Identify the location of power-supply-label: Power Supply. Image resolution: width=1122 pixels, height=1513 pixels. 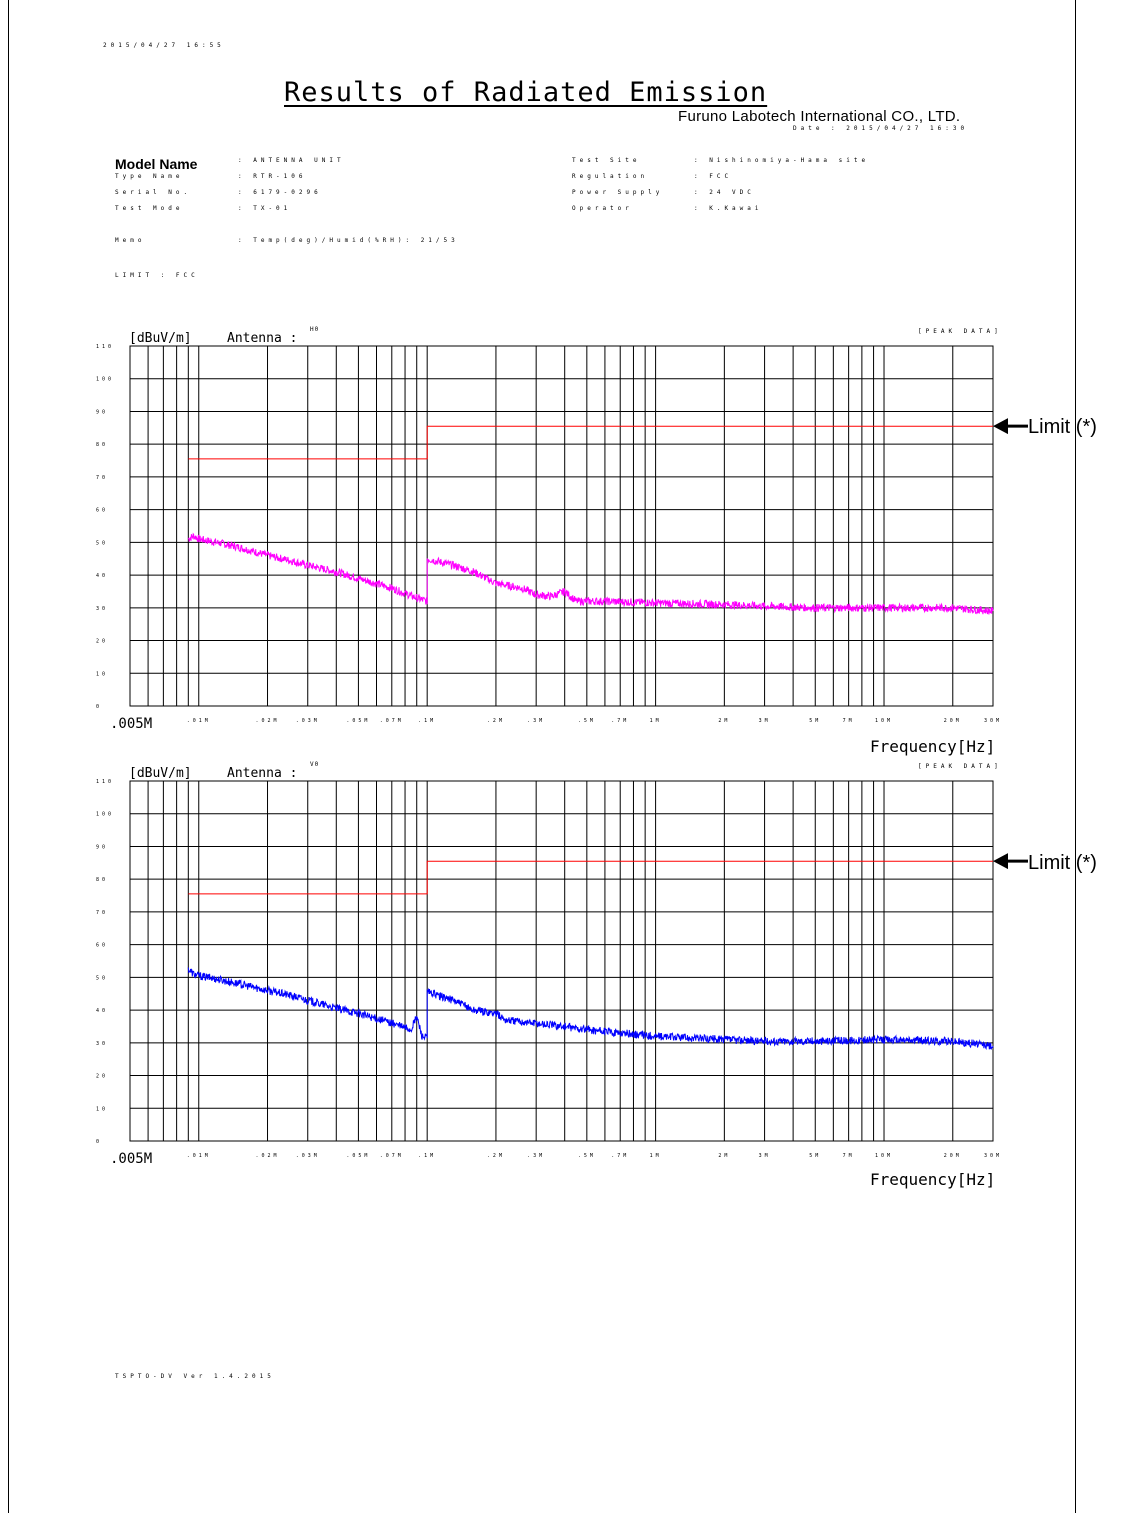
(618, 192).